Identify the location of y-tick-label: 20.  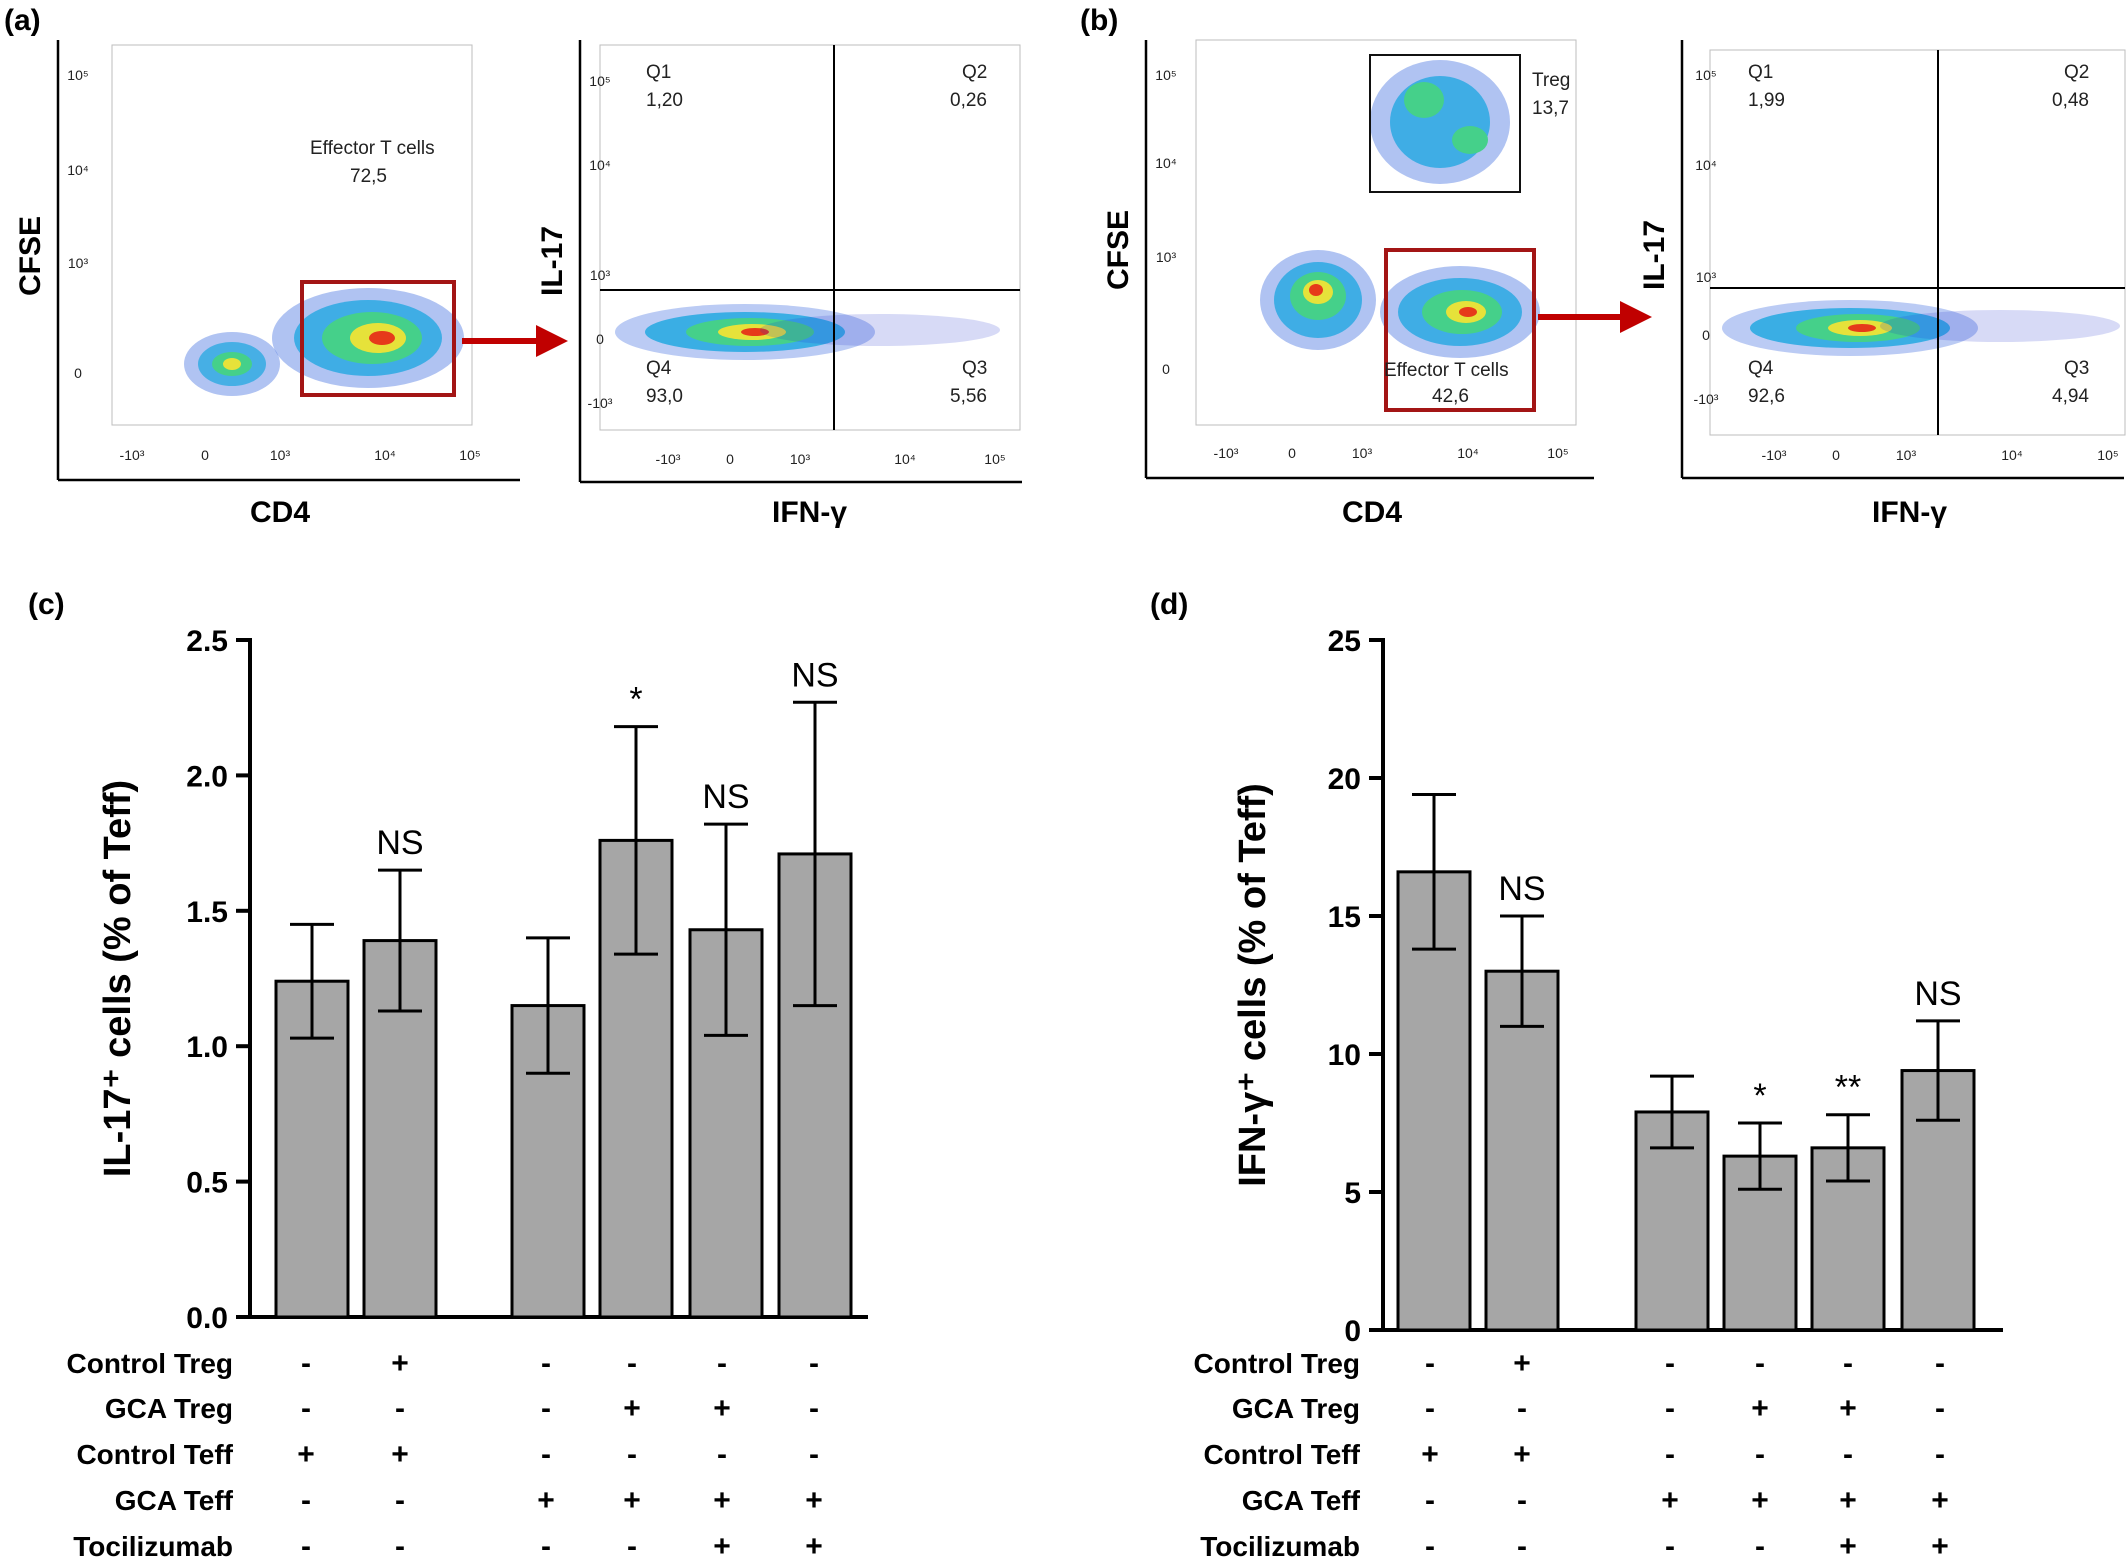
(1344, 779).